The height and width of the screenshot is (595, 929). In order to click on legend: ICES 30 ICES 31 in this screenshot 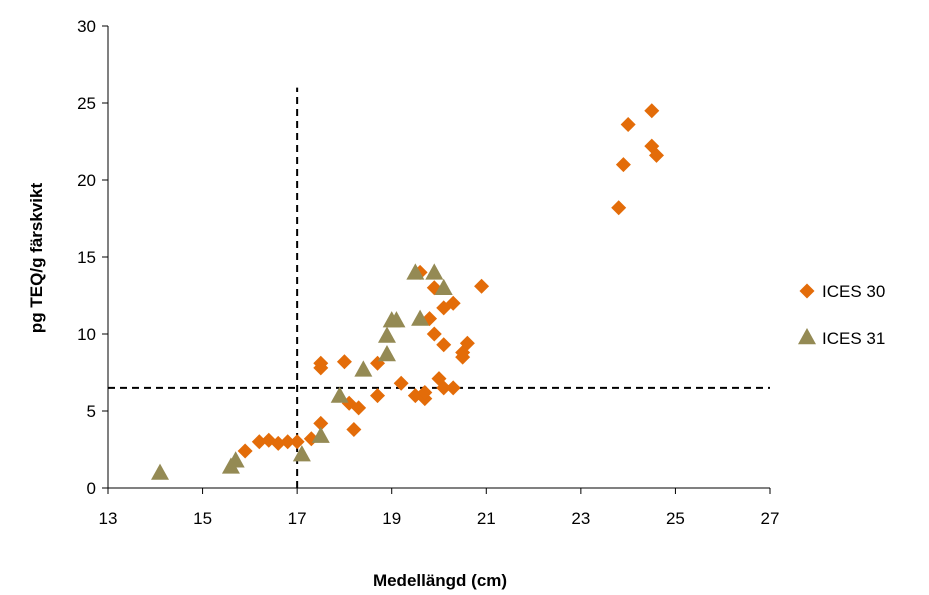, I will do `click(841, 315)`.